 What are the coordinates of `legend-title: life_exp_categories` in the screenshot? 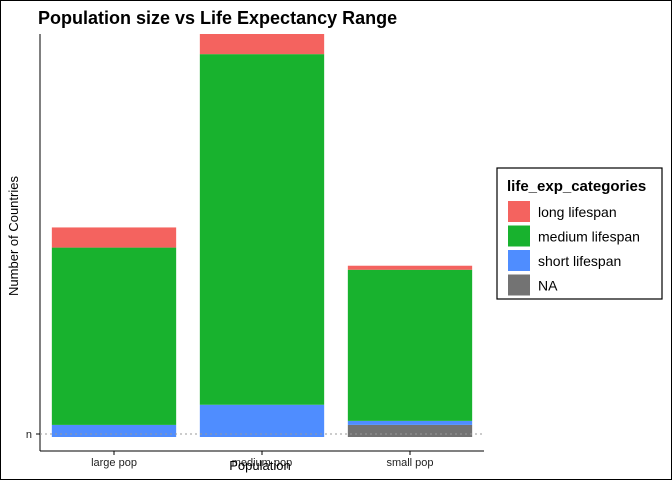 It's located at (576, 186).